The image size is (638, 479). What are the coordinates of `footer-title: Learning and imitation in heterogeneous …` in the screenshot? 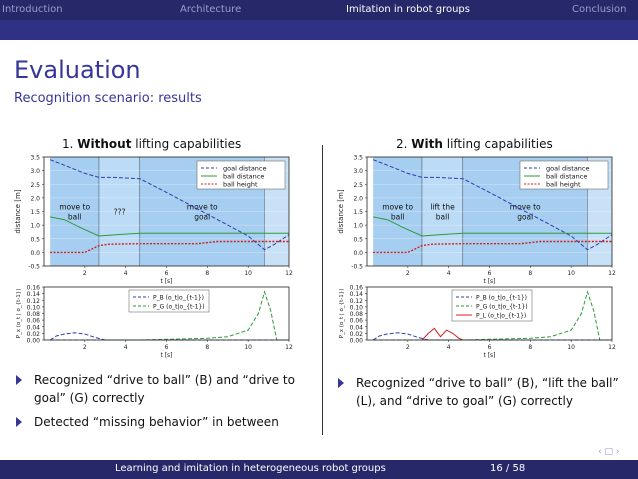 It's located at (250, 468).